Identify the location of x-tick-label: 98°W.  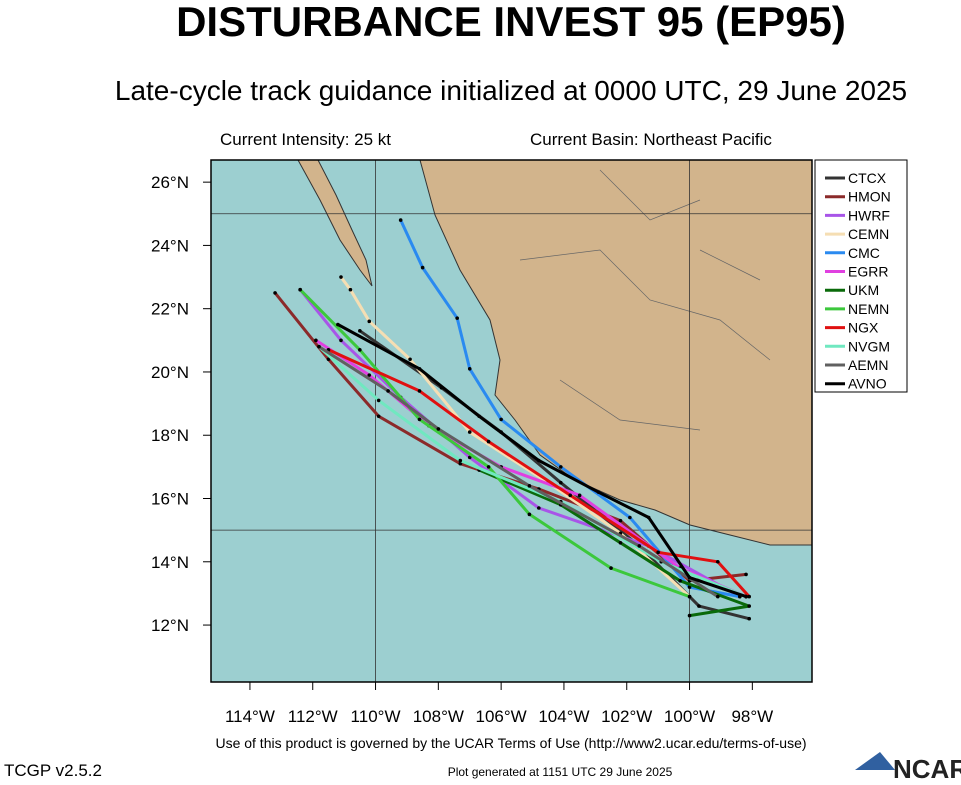
(752, 716).